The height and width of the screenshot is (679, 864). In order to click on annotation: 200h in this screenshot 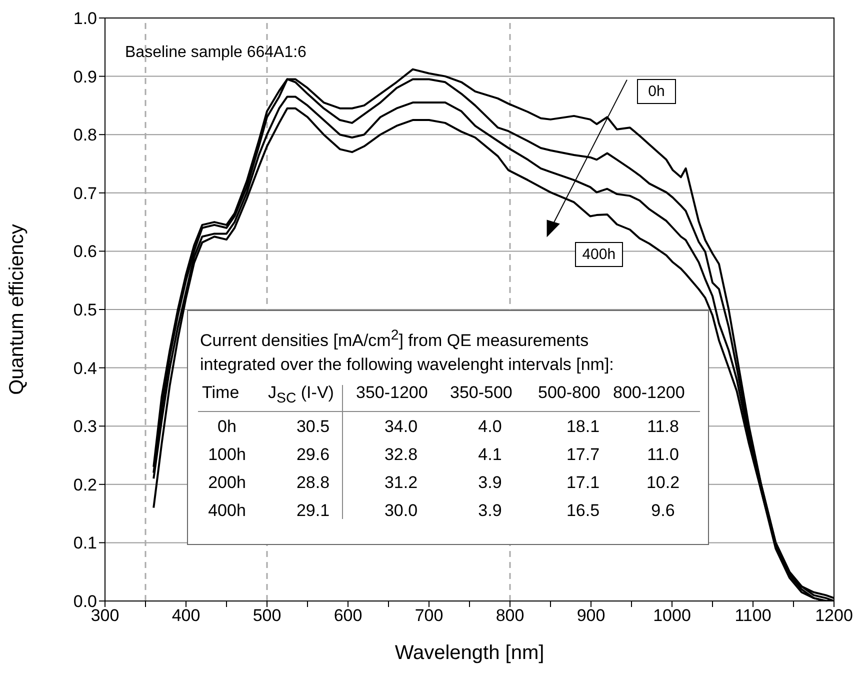, I will do `click(227, 482)`.